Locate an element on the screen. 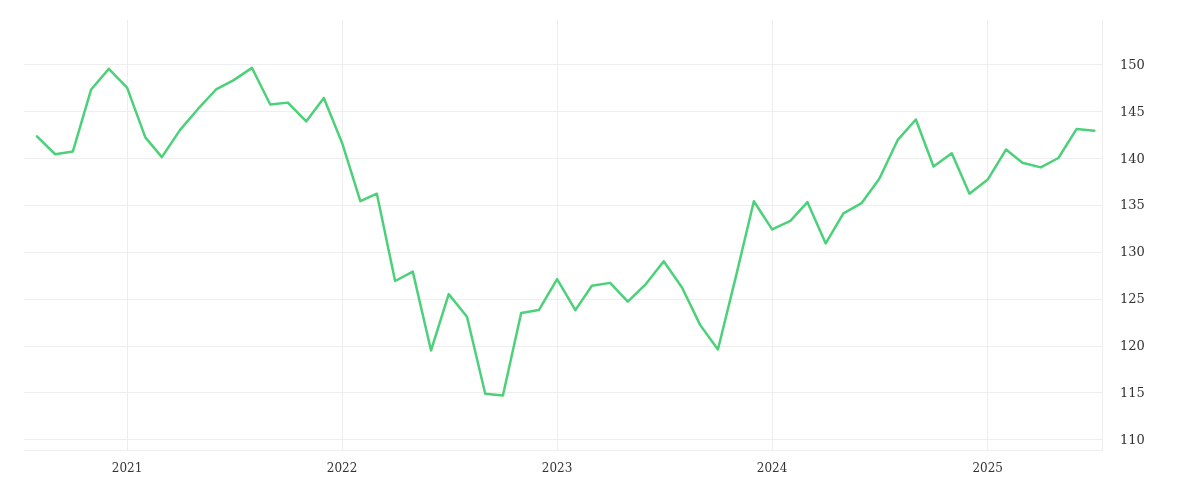 This screenshot has width=1200, height=500. x-tick-label: 2025 is located at coordinates (987, 468).